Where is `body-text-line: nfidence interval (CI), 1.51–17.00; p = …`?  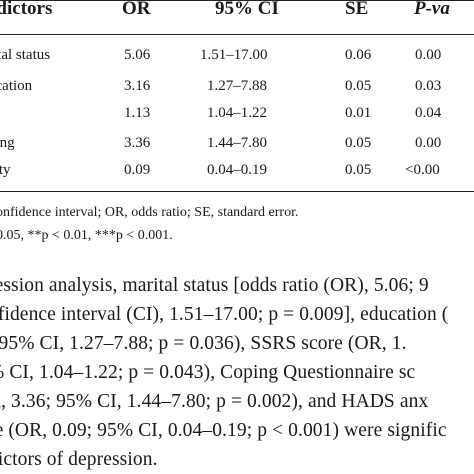 body-text-line: nfidence interval (CI), 1.51–17.00; p = … is located at coordinates (224, 314).